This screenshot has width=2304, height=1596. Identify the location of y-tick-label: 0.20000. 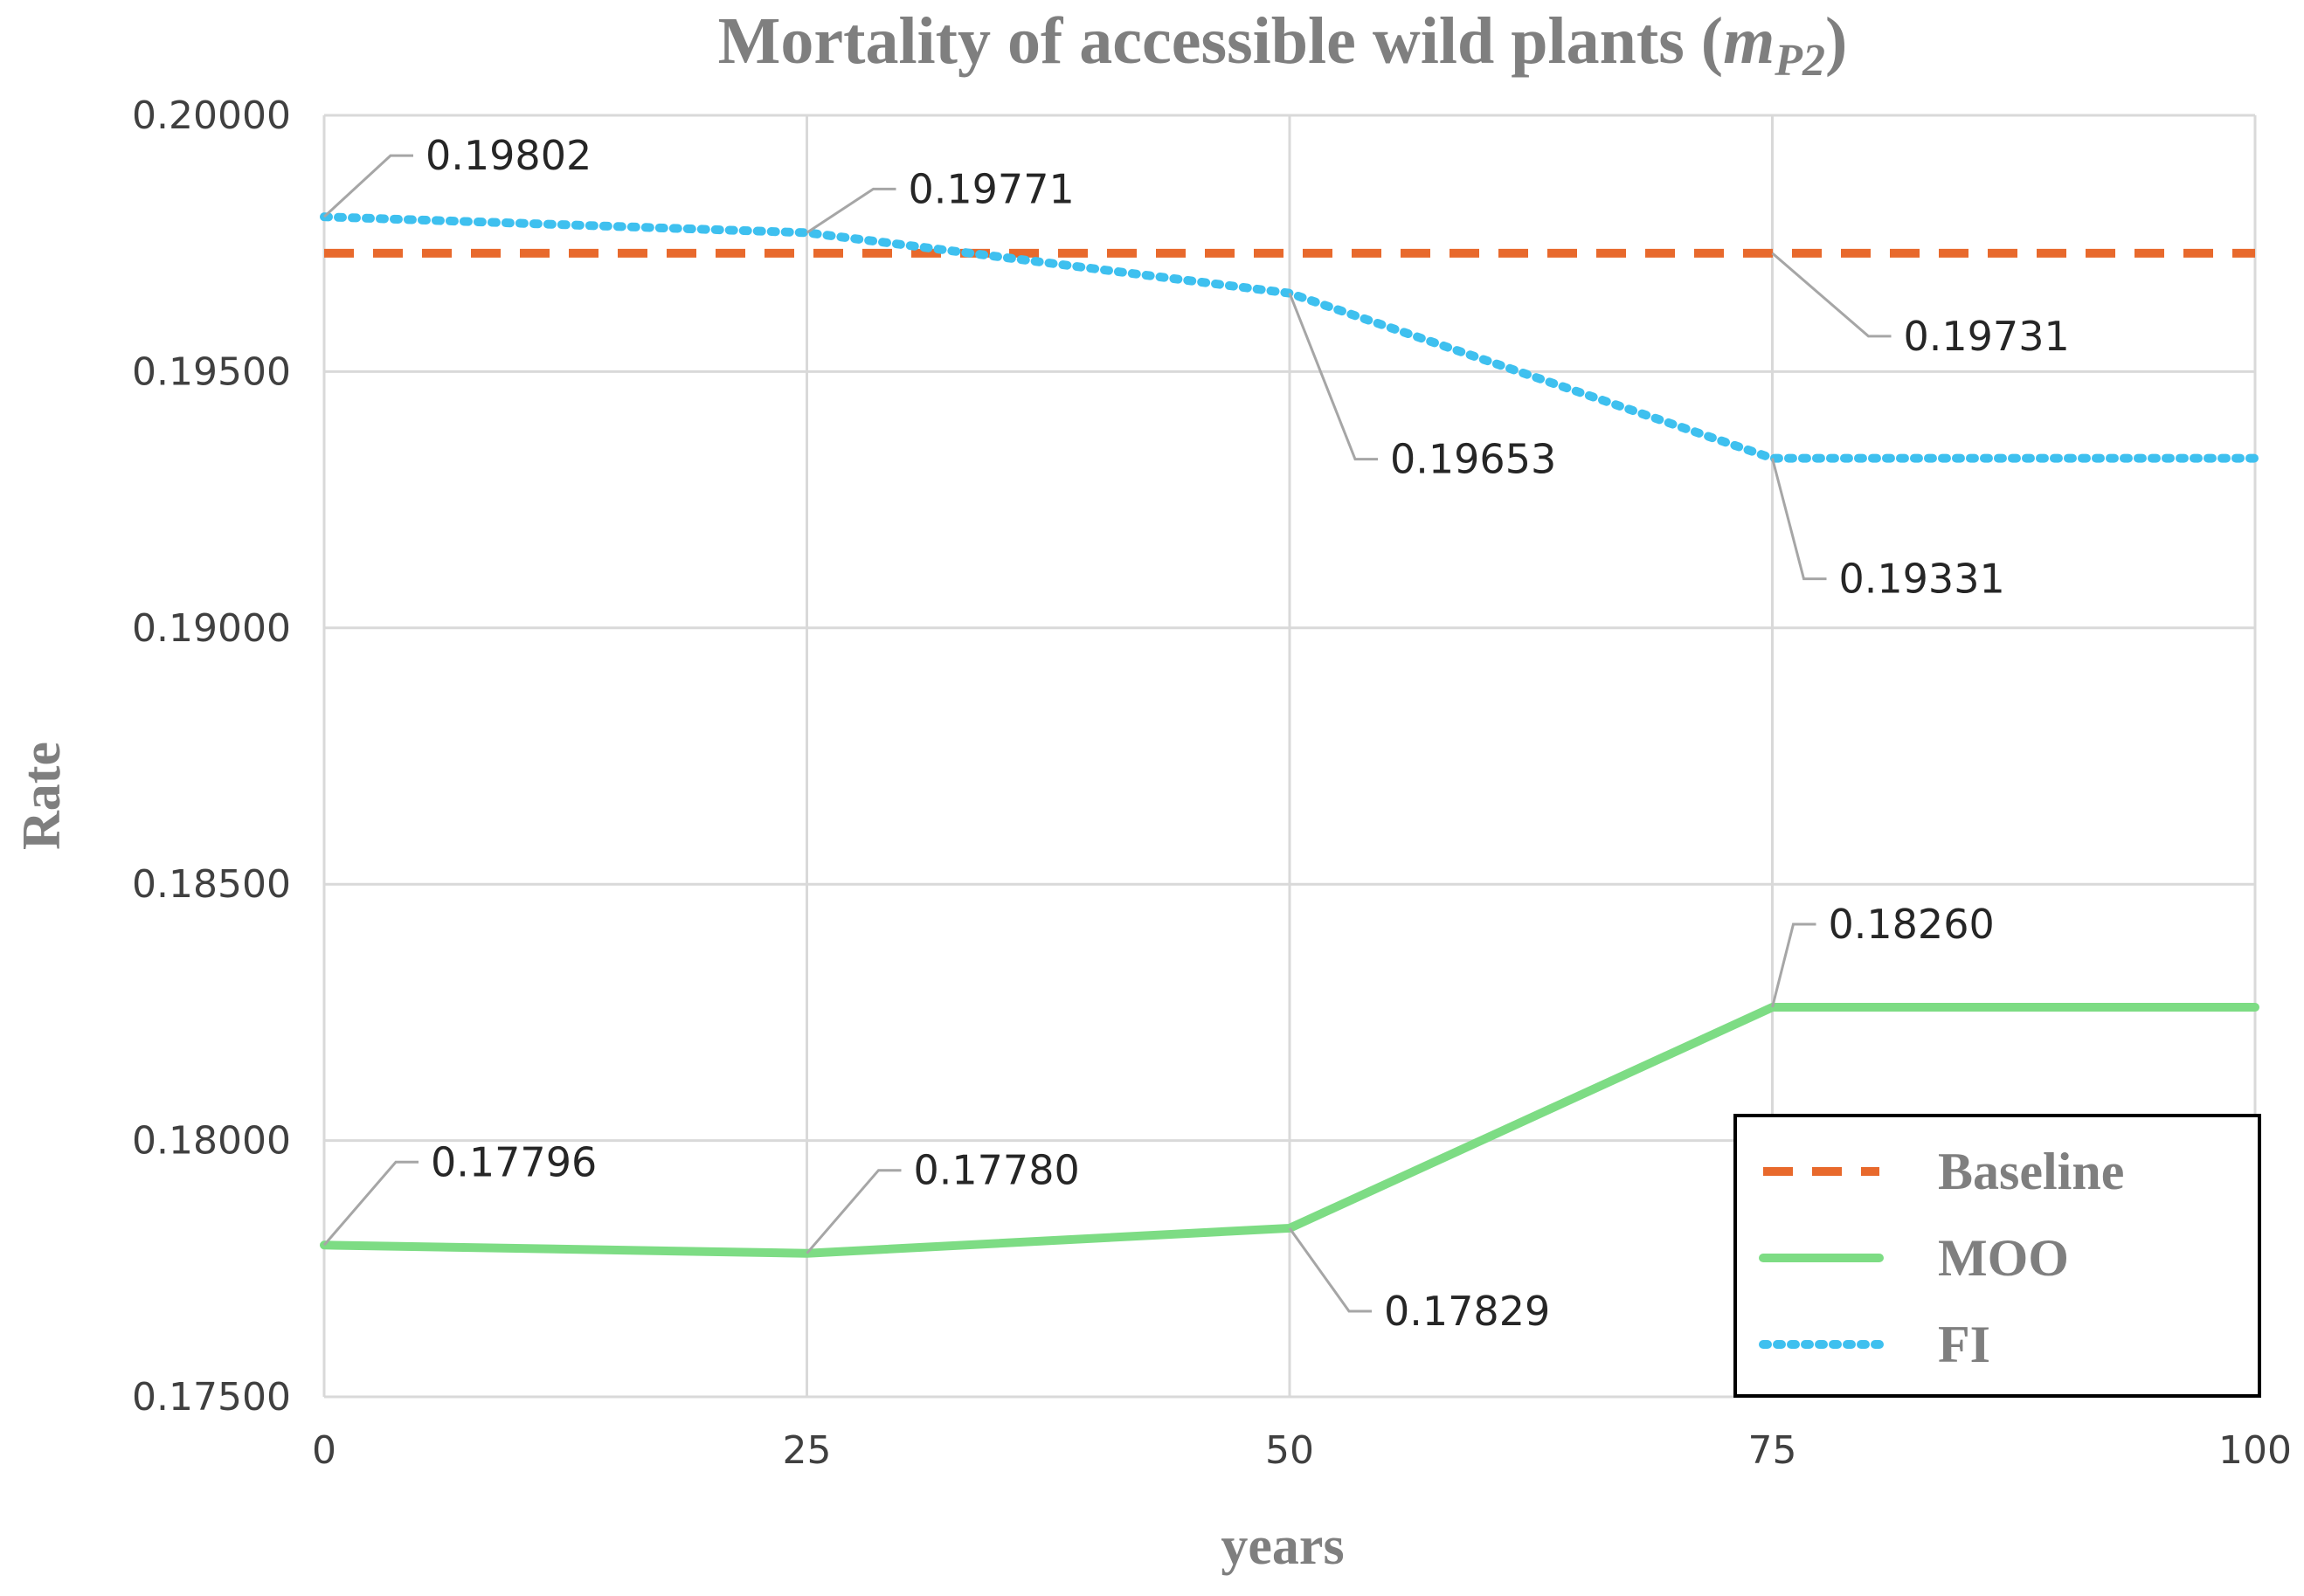
(211, 115).